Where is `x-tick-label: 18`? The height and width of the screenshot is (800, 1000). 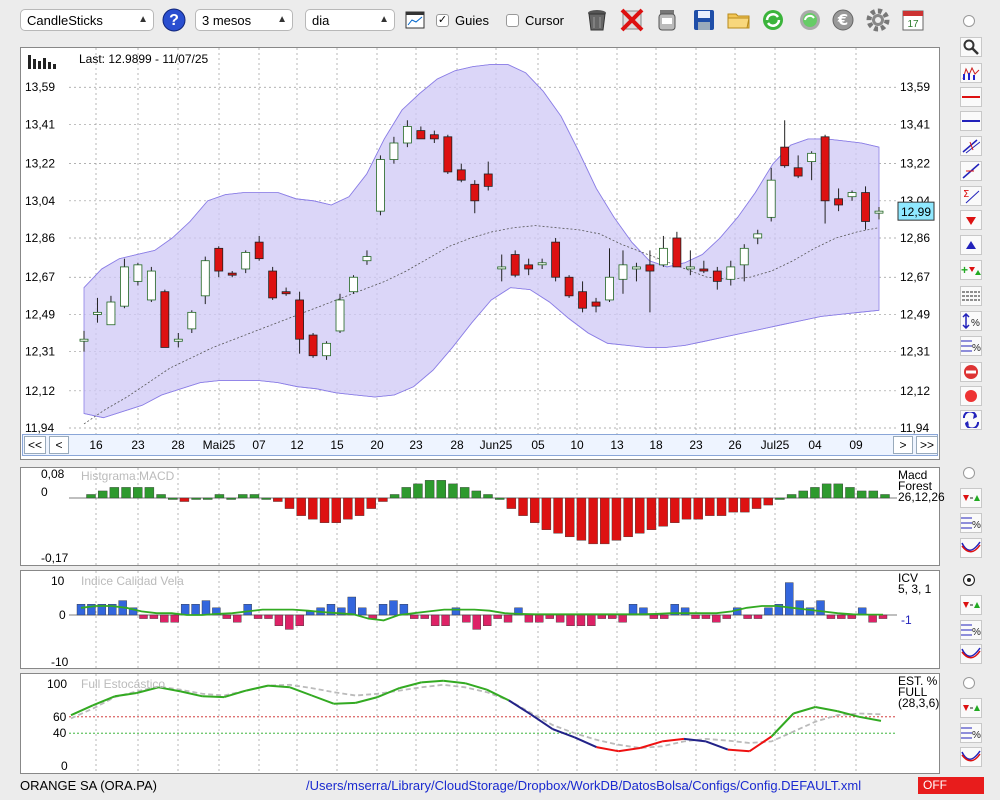 x-tick-label: 18 is located at coordinates (656, 445).